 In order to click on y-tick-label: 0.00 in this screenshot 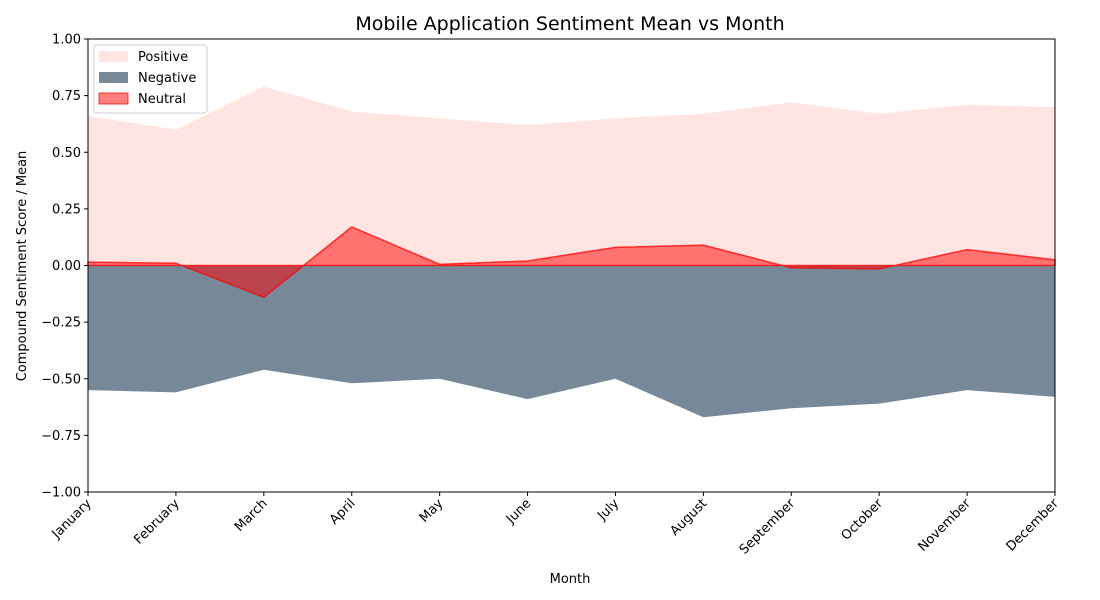, I will do `click(66, 266)`.